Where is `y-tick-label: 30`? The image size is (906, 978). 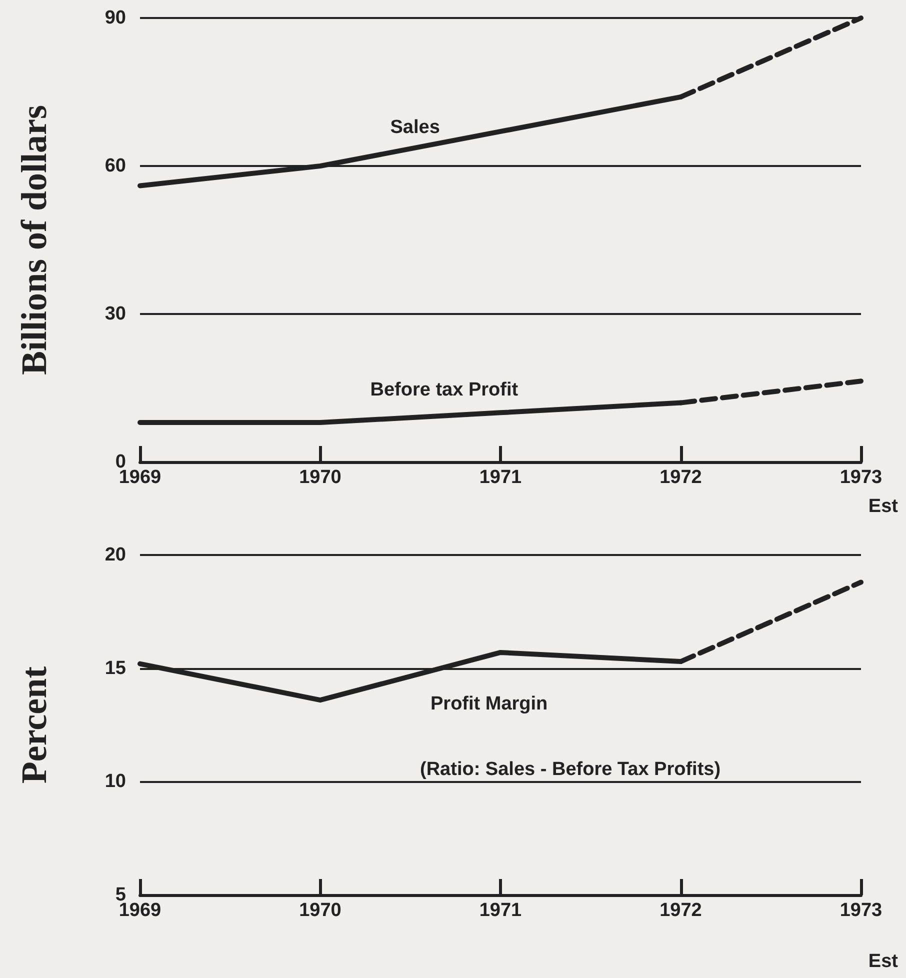
y-tick-label: 30 is located at coordinates (115, 314).